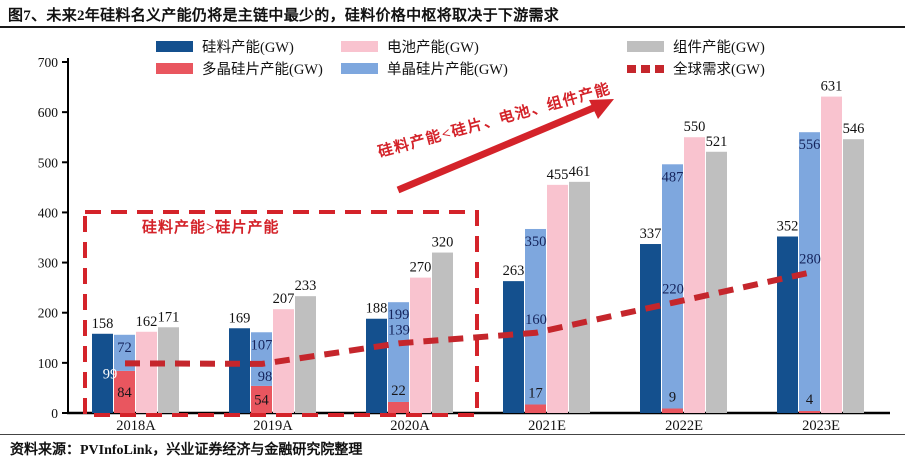 This screenshot has width=905, height=464. Describe the element at coordinates (536, 320) in the screenshot. I see `label-global-demand-2021E: 160` at that location.